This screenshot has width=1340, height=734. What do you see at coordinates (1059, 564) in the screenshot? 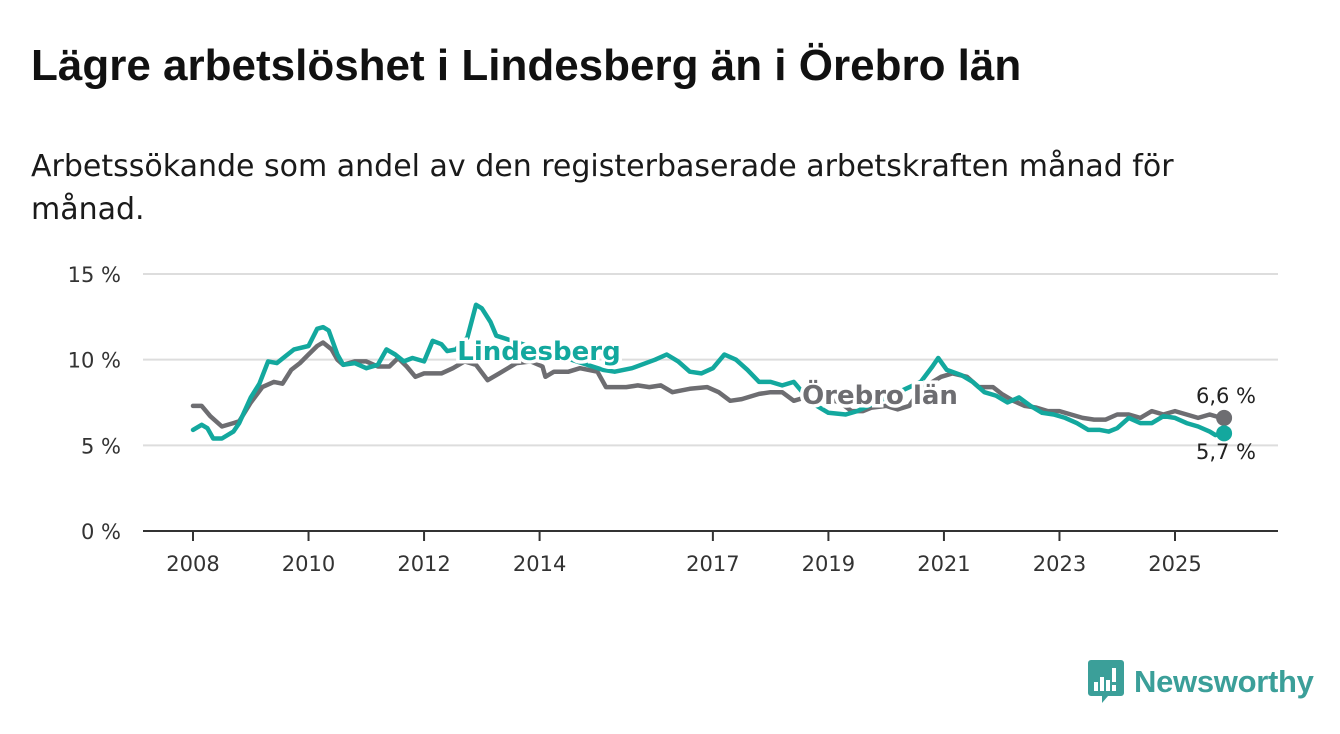
I see `x-tick-label: 2023` at bounding box center [1059, 564].